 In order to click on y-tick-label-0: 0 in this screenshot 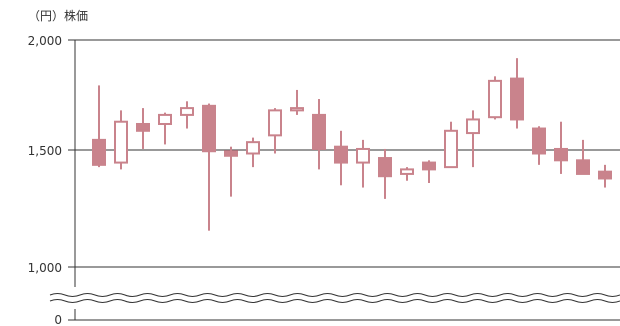, I will do `click(58, 319)`.